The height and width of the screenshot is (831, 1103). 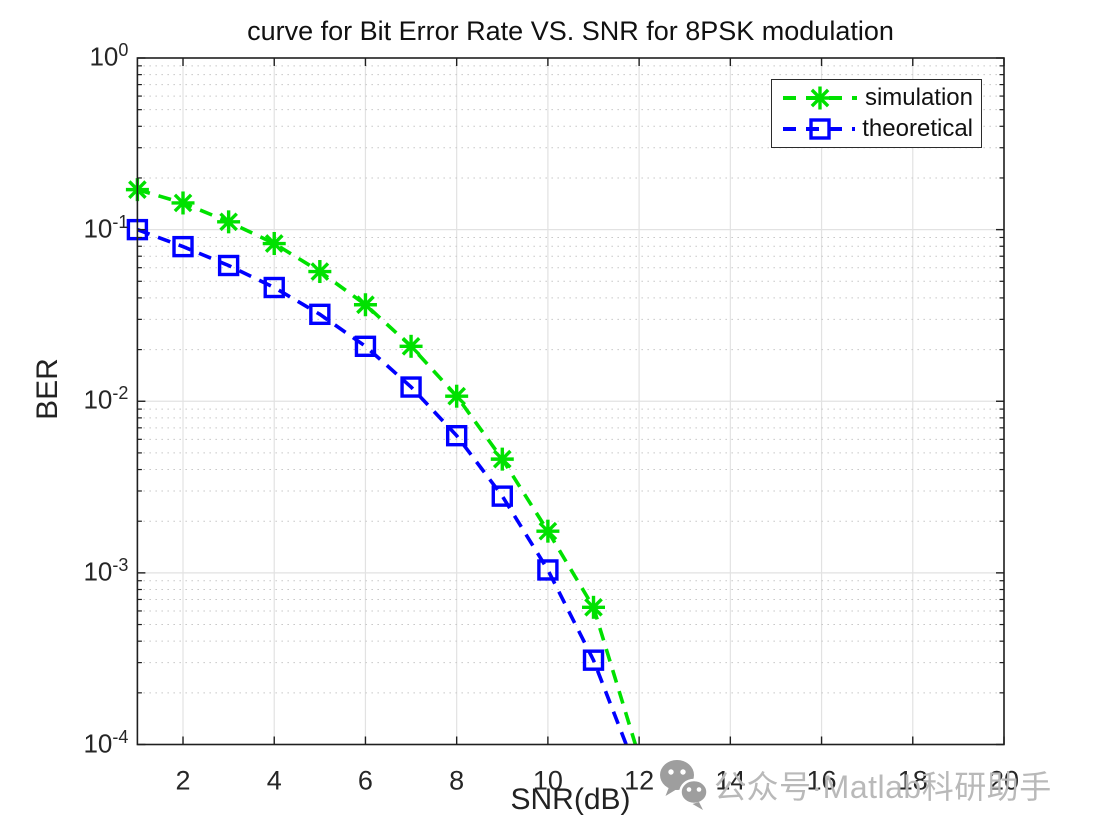 I want to click on legend-label-theoretical: theoretical, so click(x=917, y=128).